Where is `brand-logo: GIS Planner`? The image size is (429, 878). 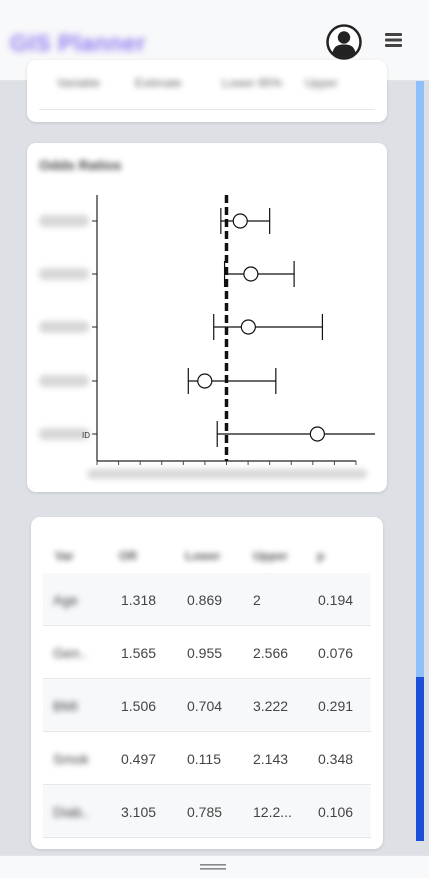
brand-logo: GIS Planner is located at coordinates (78, 43).